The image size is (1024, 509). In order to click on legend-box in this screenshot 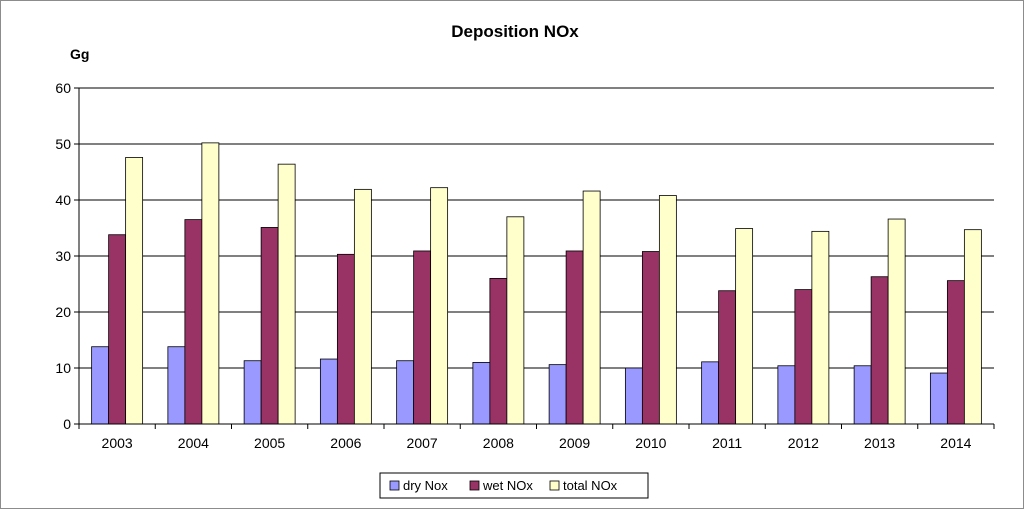, I will do `click(514, 485)`.